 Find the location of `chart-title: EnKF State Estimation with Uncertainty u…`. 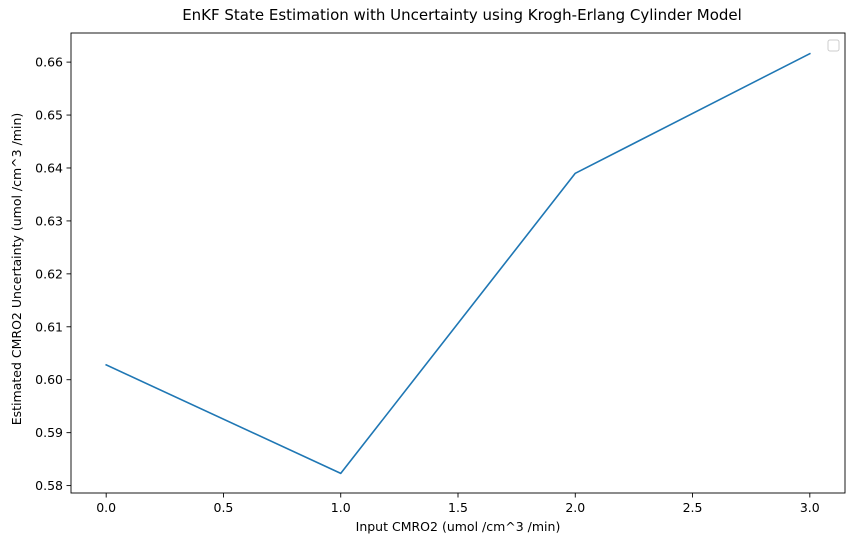

chart-title: EnKF State Estimation with Uncertainty u… is located at coordinates (462, 15).